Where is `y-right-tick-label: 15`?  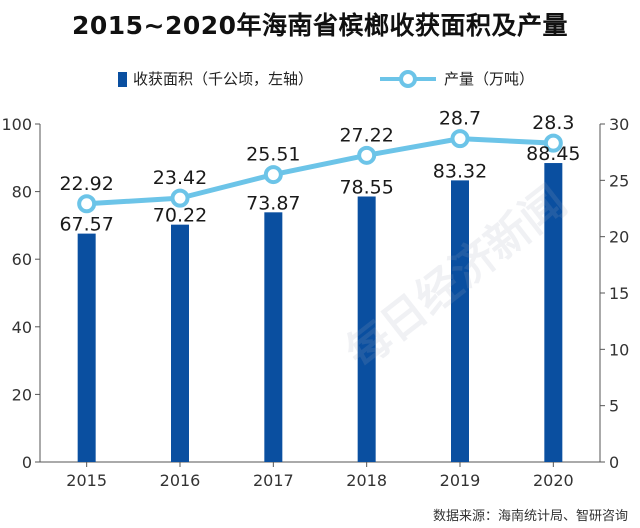 y-right-tick-label: 15 is located at coordinates (619, 293).